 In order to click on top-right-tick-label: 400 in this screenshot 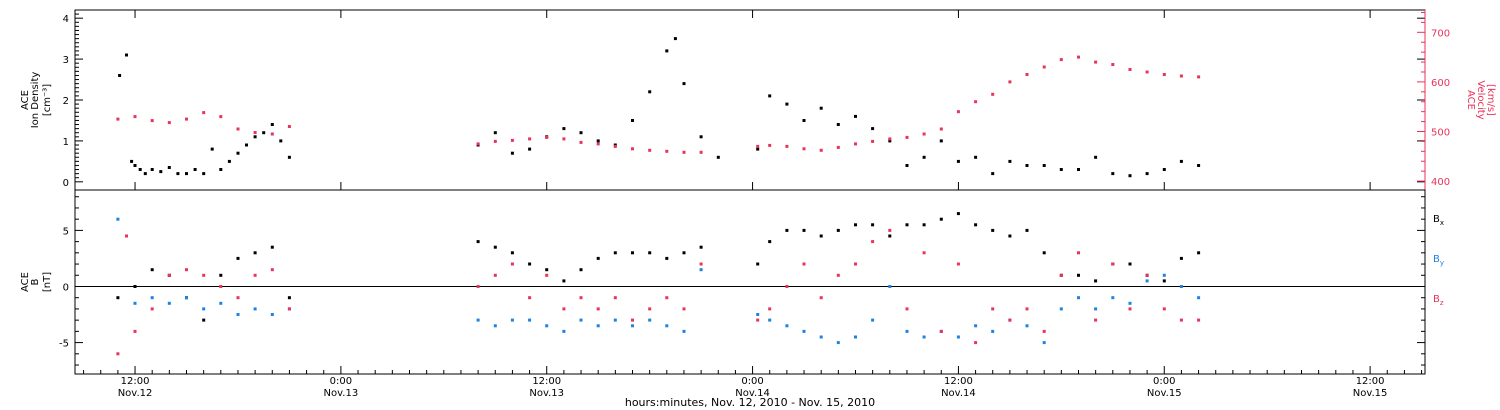, I will do `click(1440, 182)`.